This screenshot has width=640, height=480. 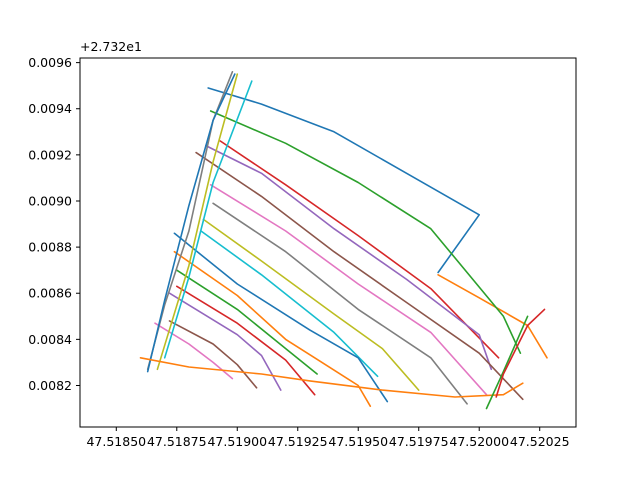 I want to click on x-tick-label: 47.51850, so click(x=116, y=441).